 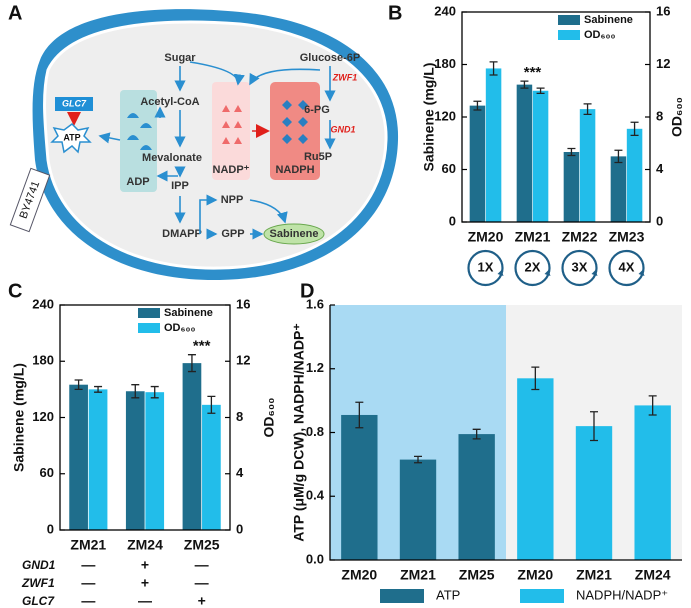 I want to click on adp-label: ADP, so click(x=137, y=182).